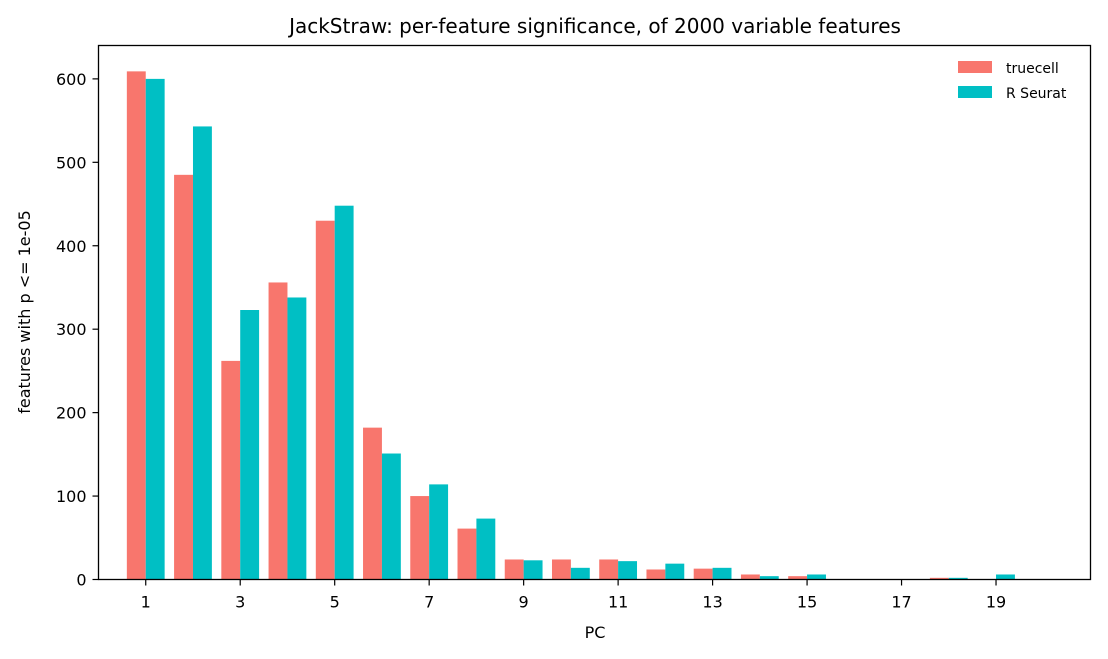 This screenshot has height=659, width=1108. Describe the element at coordinates (335, 602) in the screenshot. I see `x-tick-label: 5` at that location.